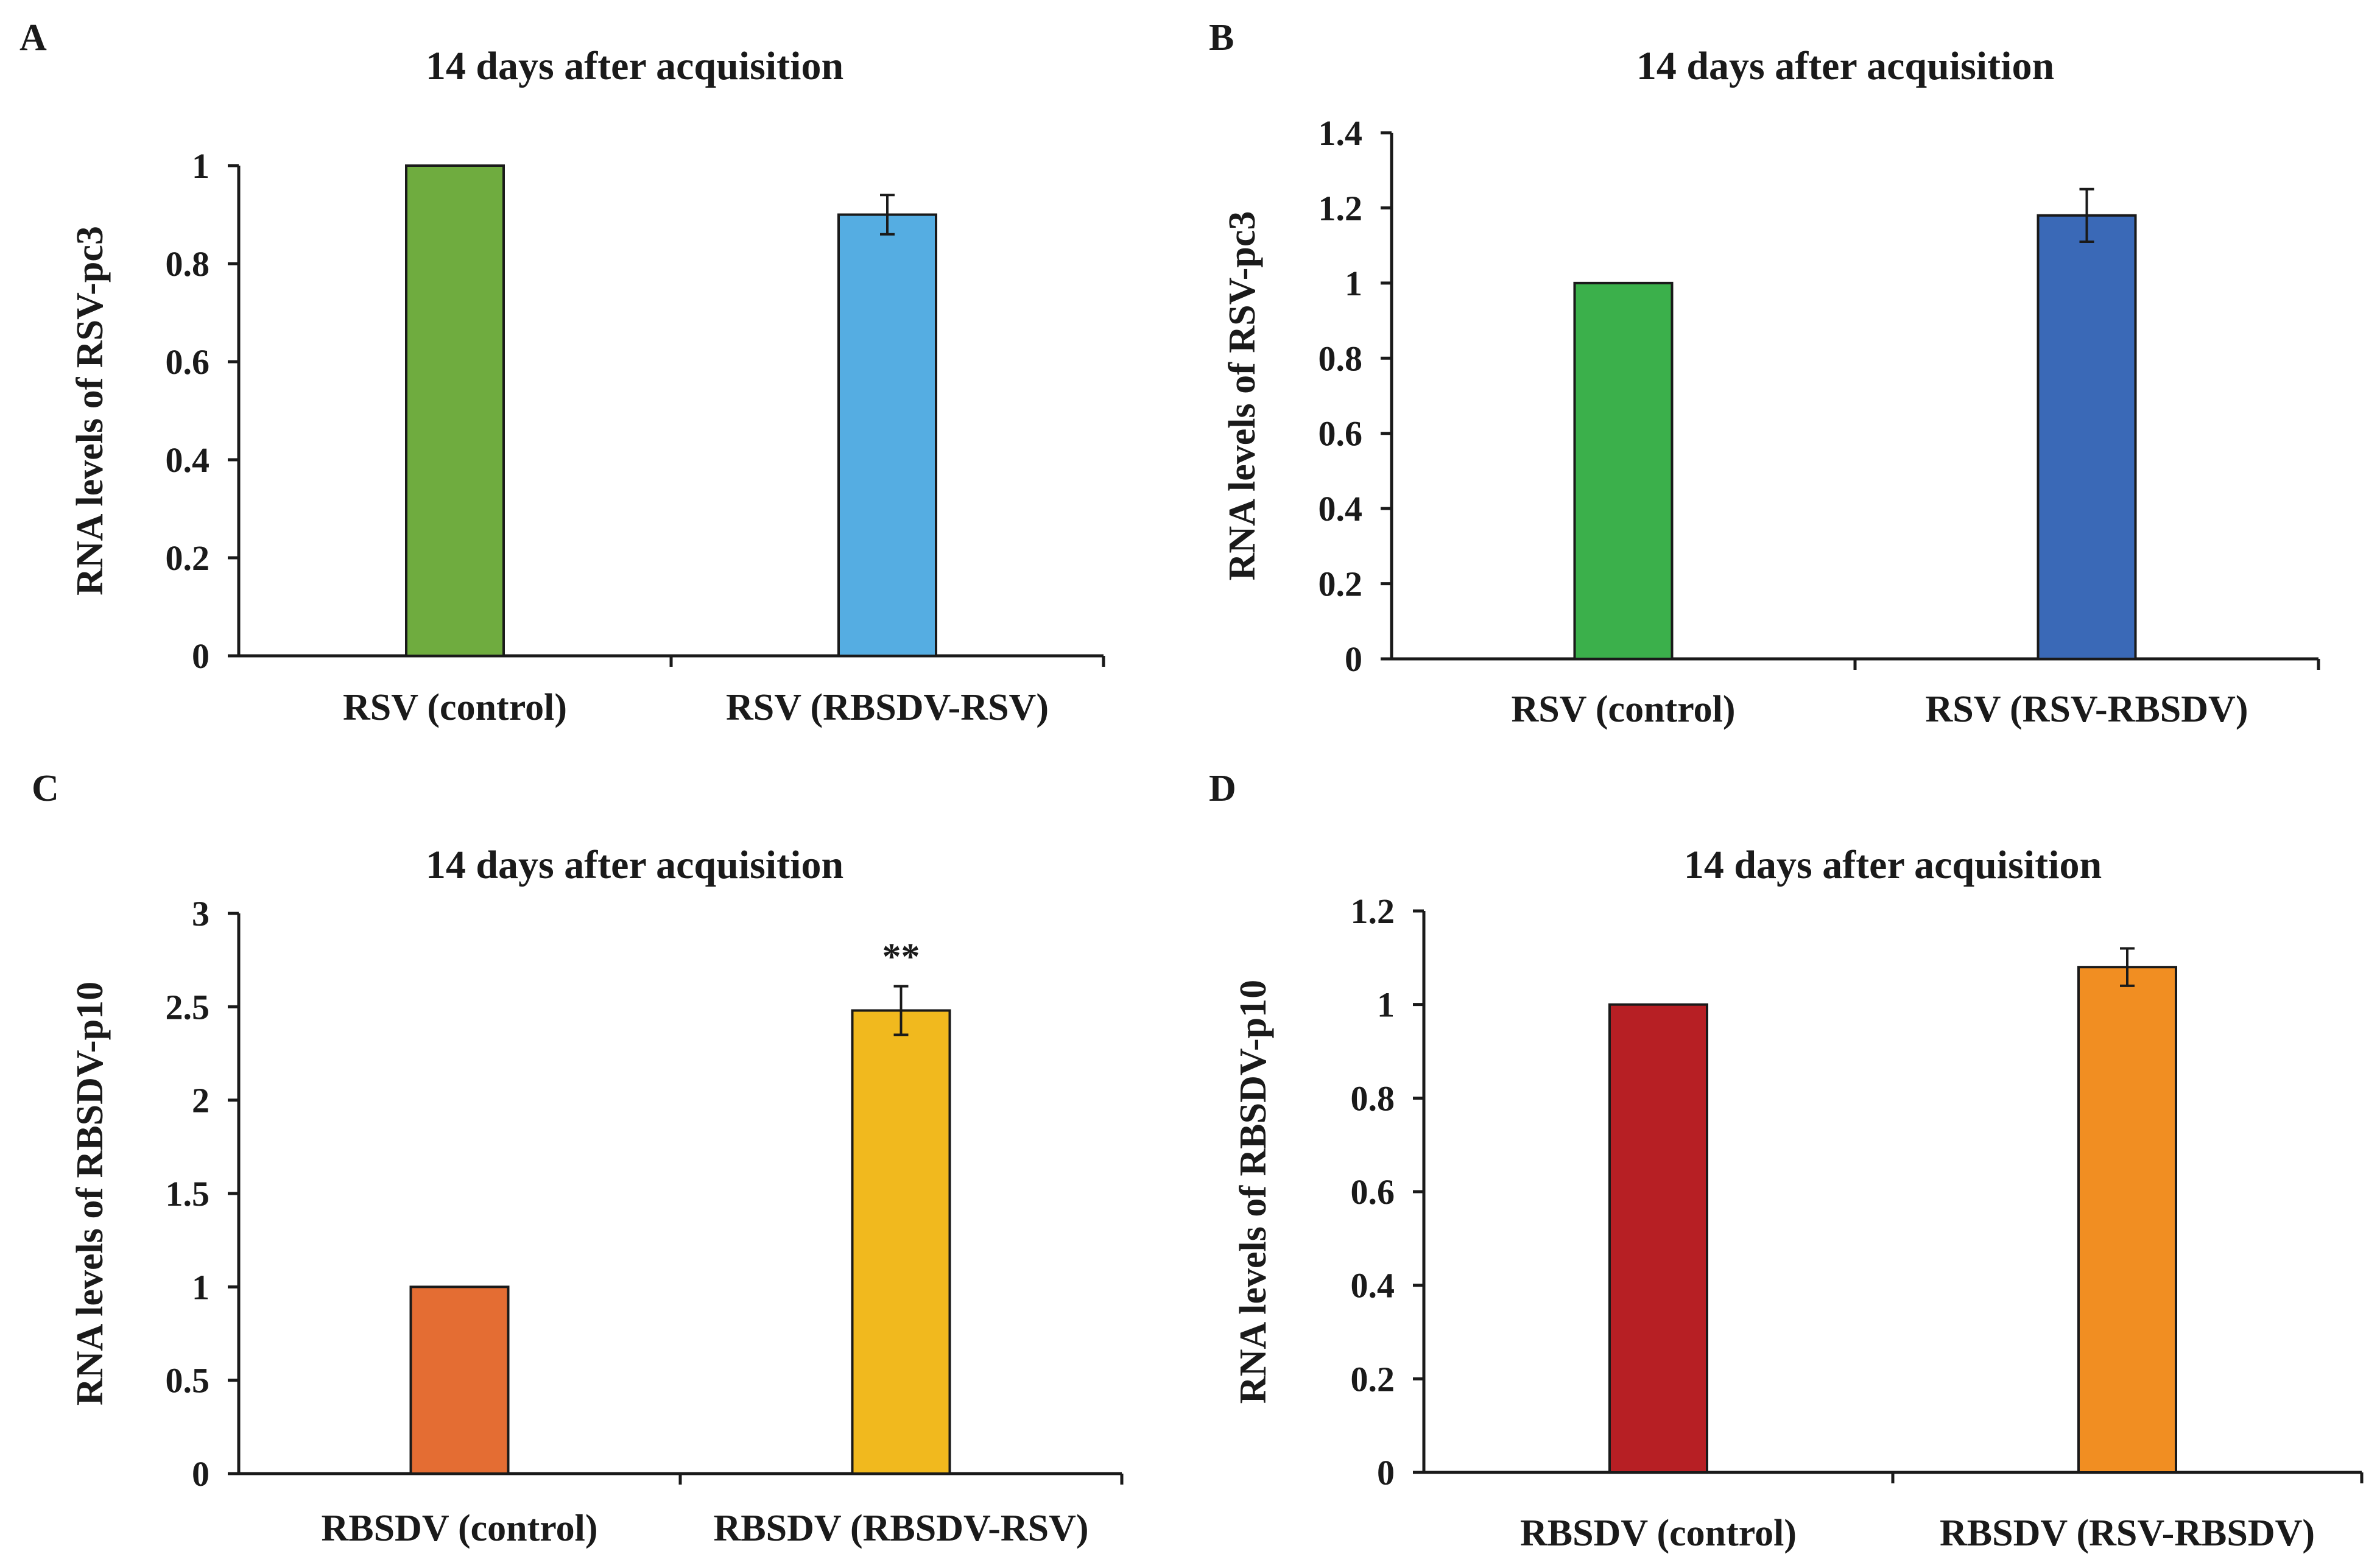 This screenshot has width=2380, height=1568. I want to click on x-category-label: RSV (RSV-RBSDV), so click(2087, 710).